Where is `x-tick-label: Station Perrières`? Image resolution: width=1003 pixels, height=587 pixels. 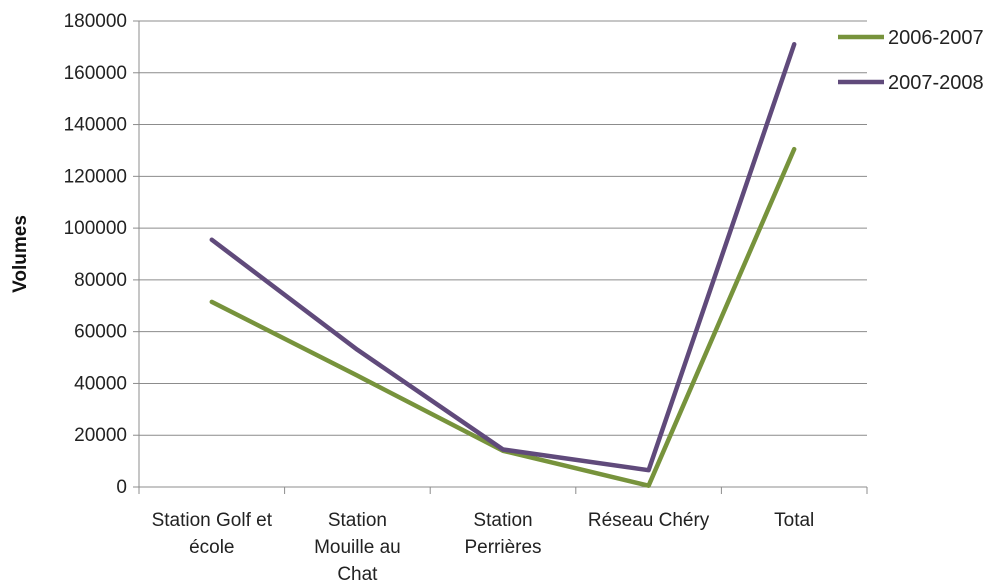 x-tick-label: Station Perrières is located at coordinates (502, 534).